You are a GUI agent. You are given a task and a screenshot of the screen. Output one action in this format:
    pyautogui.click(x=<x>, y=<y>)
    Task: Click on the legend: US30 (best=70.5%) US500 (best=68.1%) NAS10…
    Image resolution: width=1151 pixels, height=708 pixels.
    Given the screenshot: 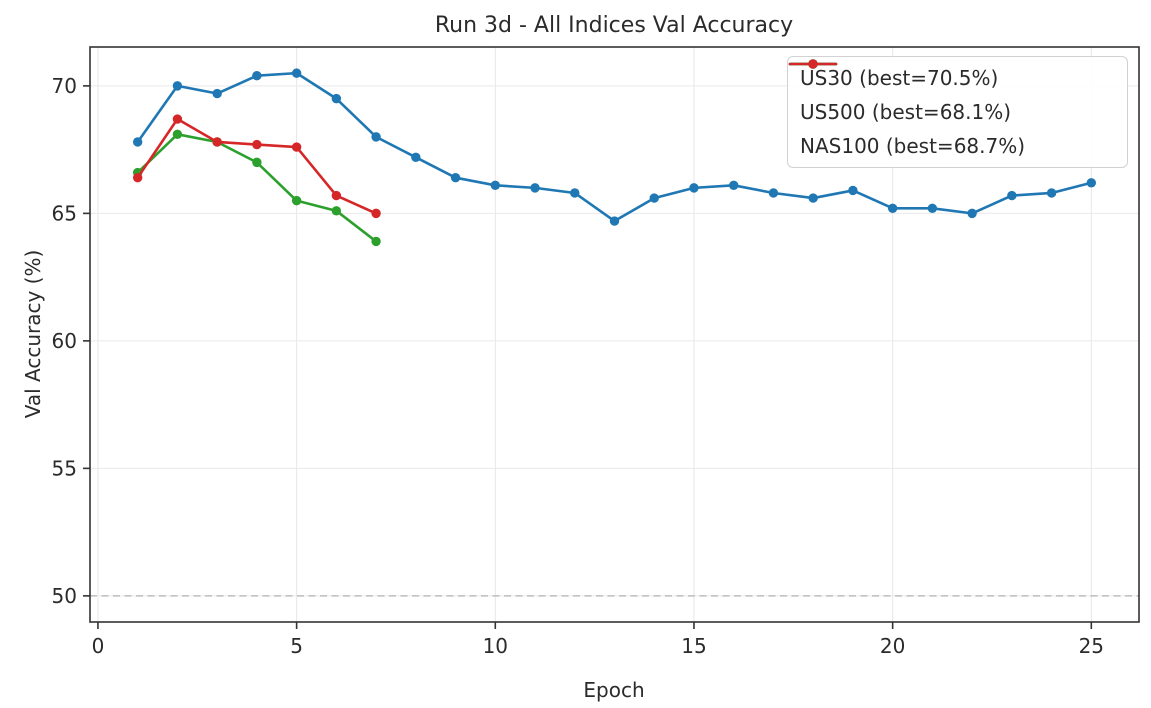 What is the action you would take?
    pyautogui.click(x=957, y=112)
    